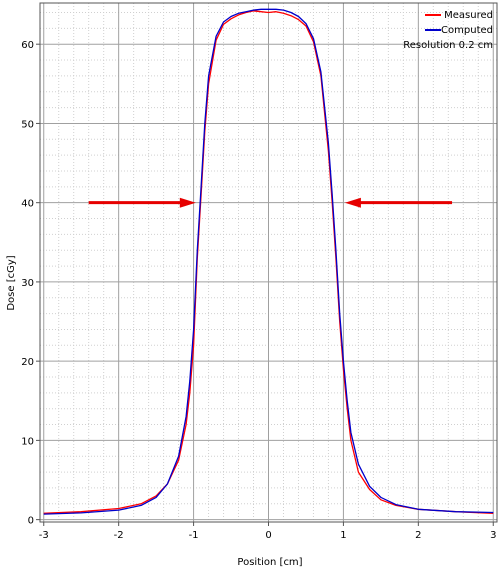 This screenshot has width=503, height=570. What do you see at coordinates (27, 124) in the screenshot?
I see `y-tick-label: 50` at bounding box center [27, 124].